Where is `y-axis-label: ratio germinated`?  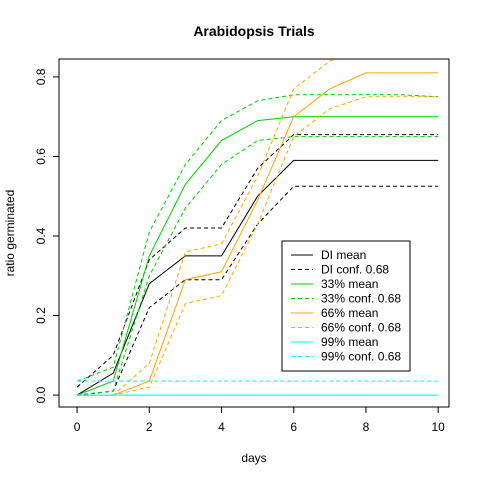 y-axis-label: ratio germinated is located at coordinates (10, 233).